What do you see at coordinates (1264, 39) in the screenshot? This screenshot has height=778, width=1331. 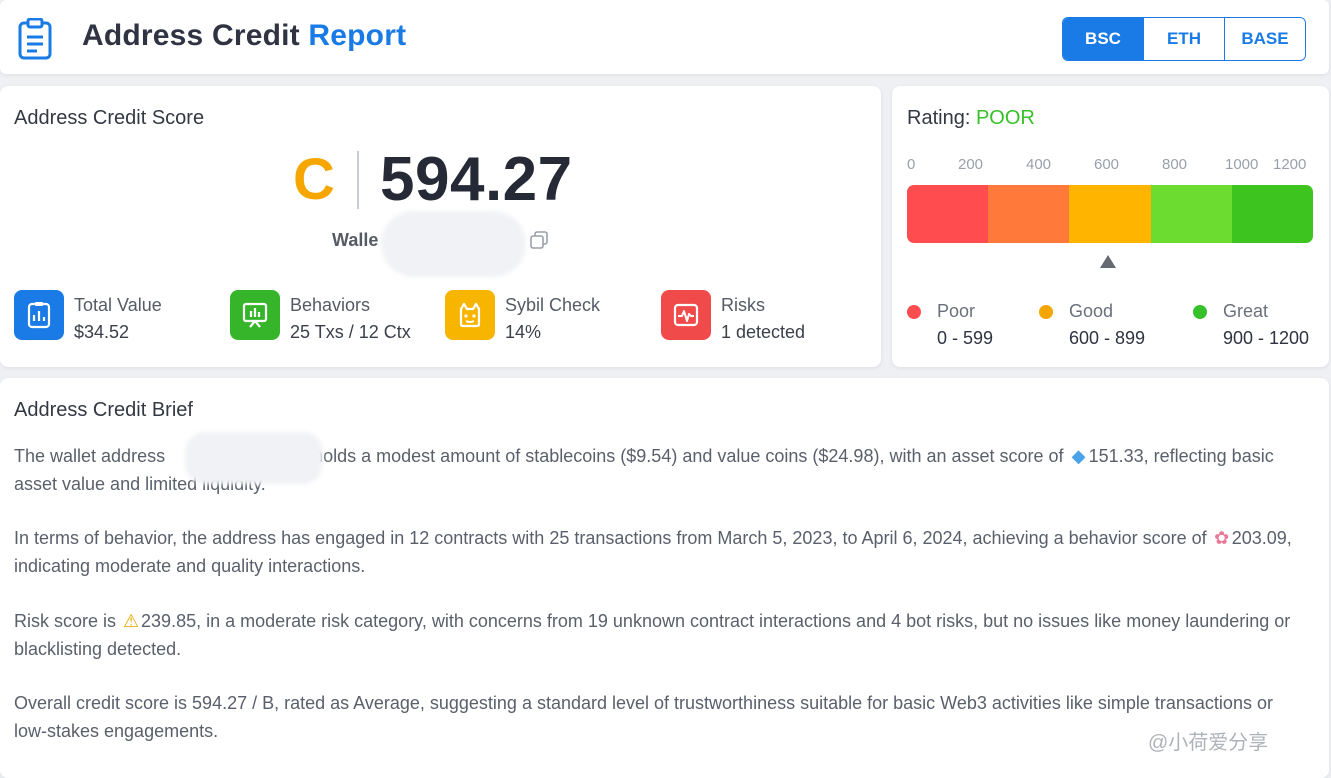 I see `network-base-button: BASE` at bounding box center [1264, 39].